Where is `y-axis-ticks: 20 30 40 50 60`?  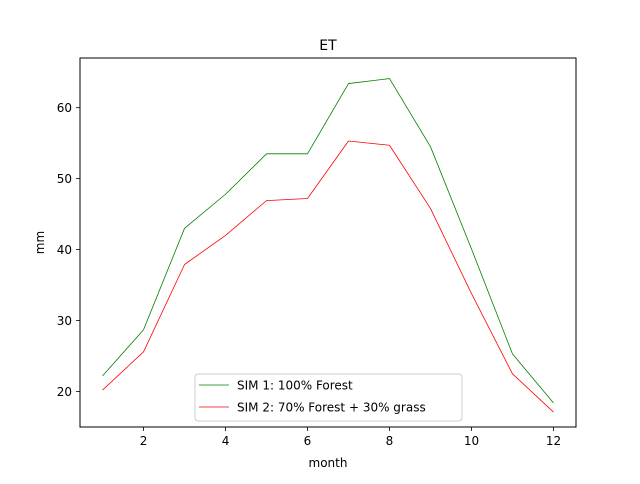
y-axis-ticks: 20 30 40 50 60 is located at coordinates (68, 250).